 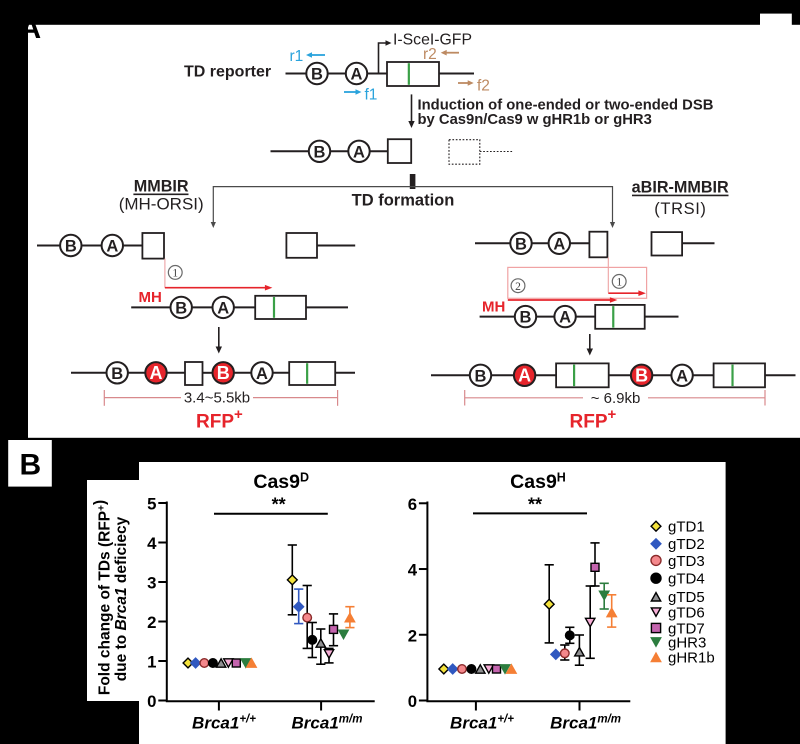 What do you see at coordinates (687, 642) in the screenshot?
I see `svg-text: gHR3` at bounding box center [687, 642].